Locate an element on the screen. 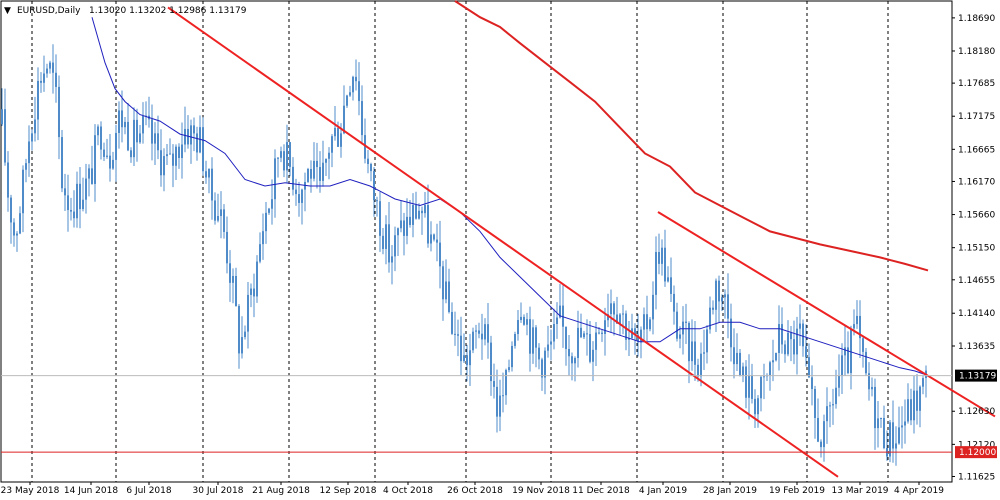 Image resolution: width=1000 pixels, height=500 pixels. y-tick-label: 1.17685 is located at coordinates (976, 84).